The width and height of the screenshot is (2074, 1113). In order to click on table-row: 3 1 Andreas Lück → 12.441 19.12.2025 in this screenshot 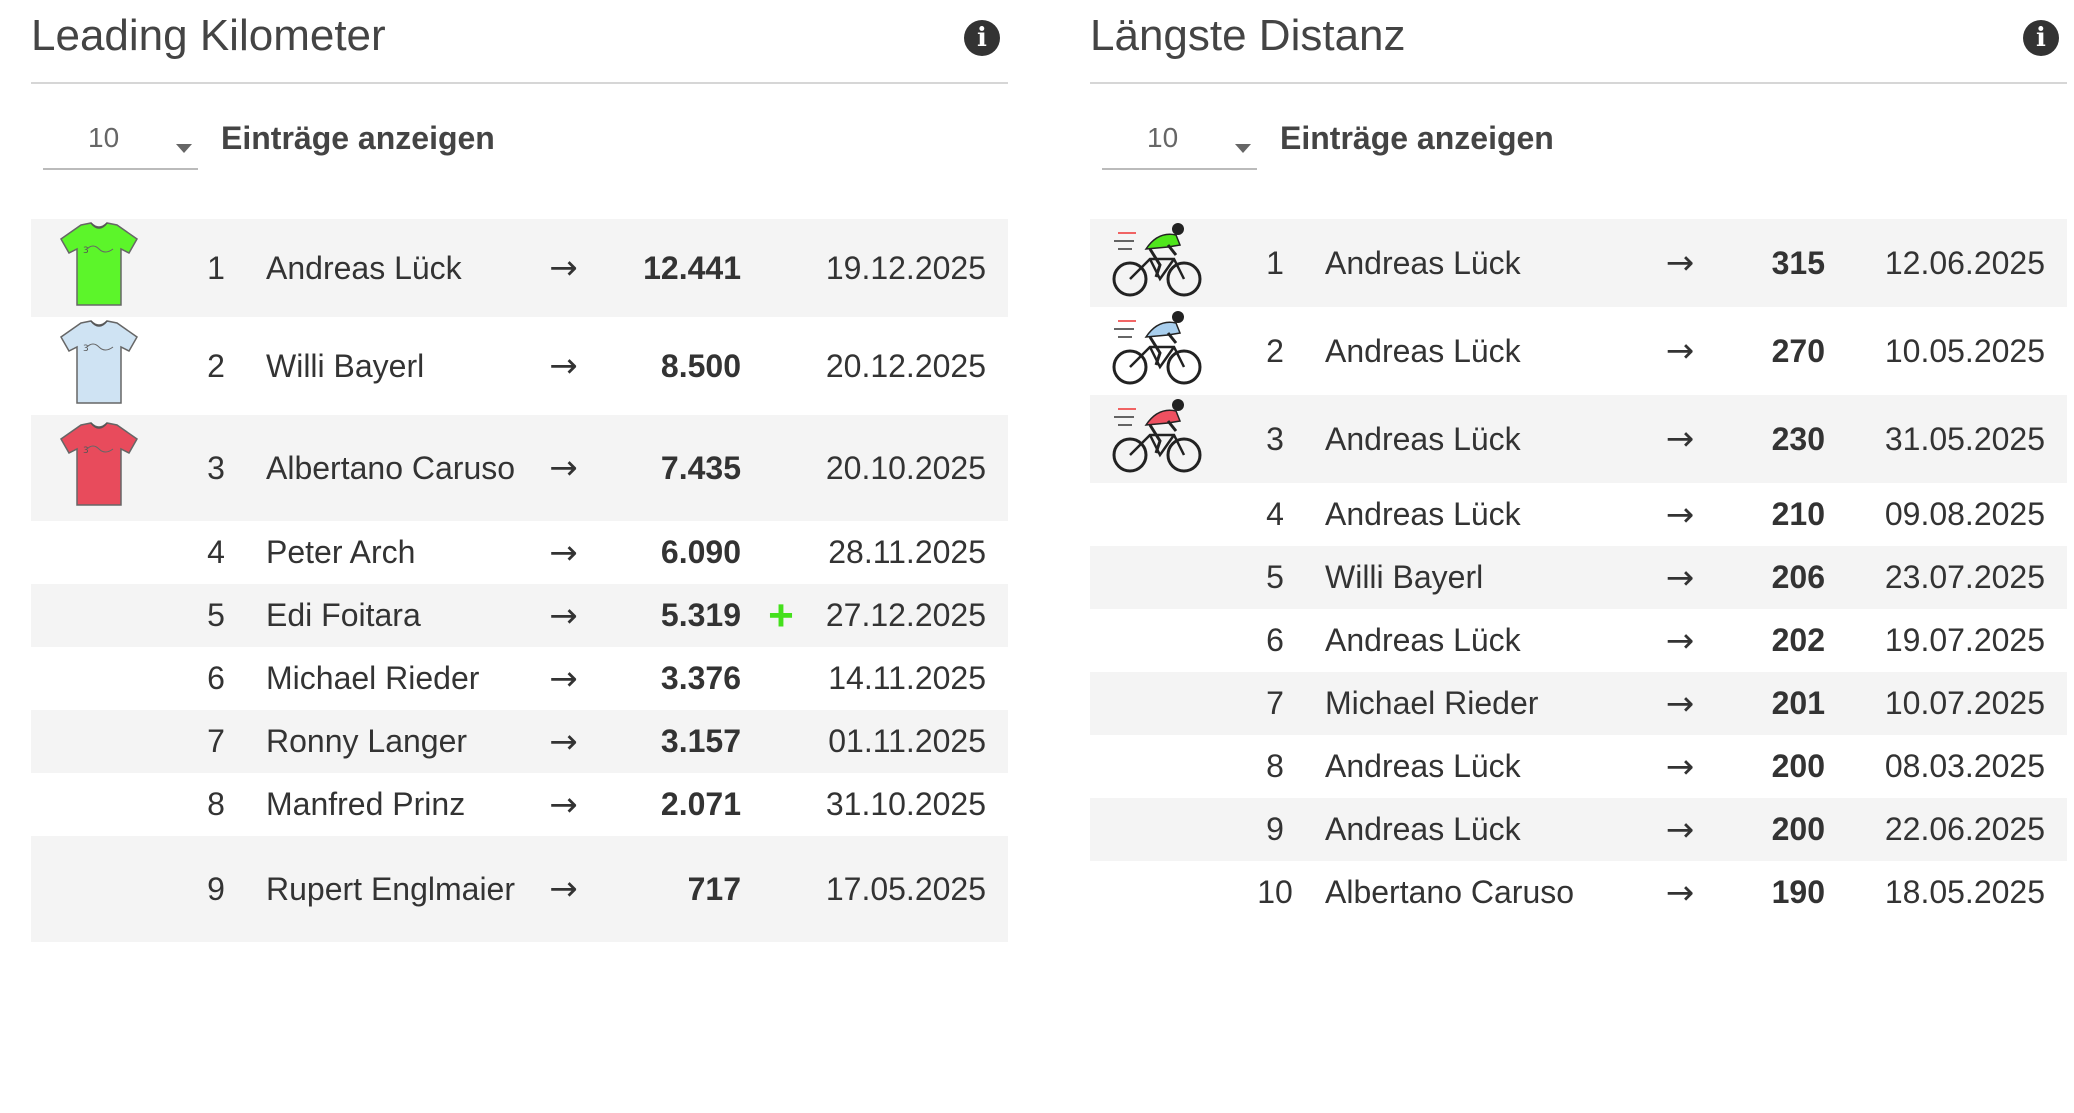, I will do `click(519, 268)`.